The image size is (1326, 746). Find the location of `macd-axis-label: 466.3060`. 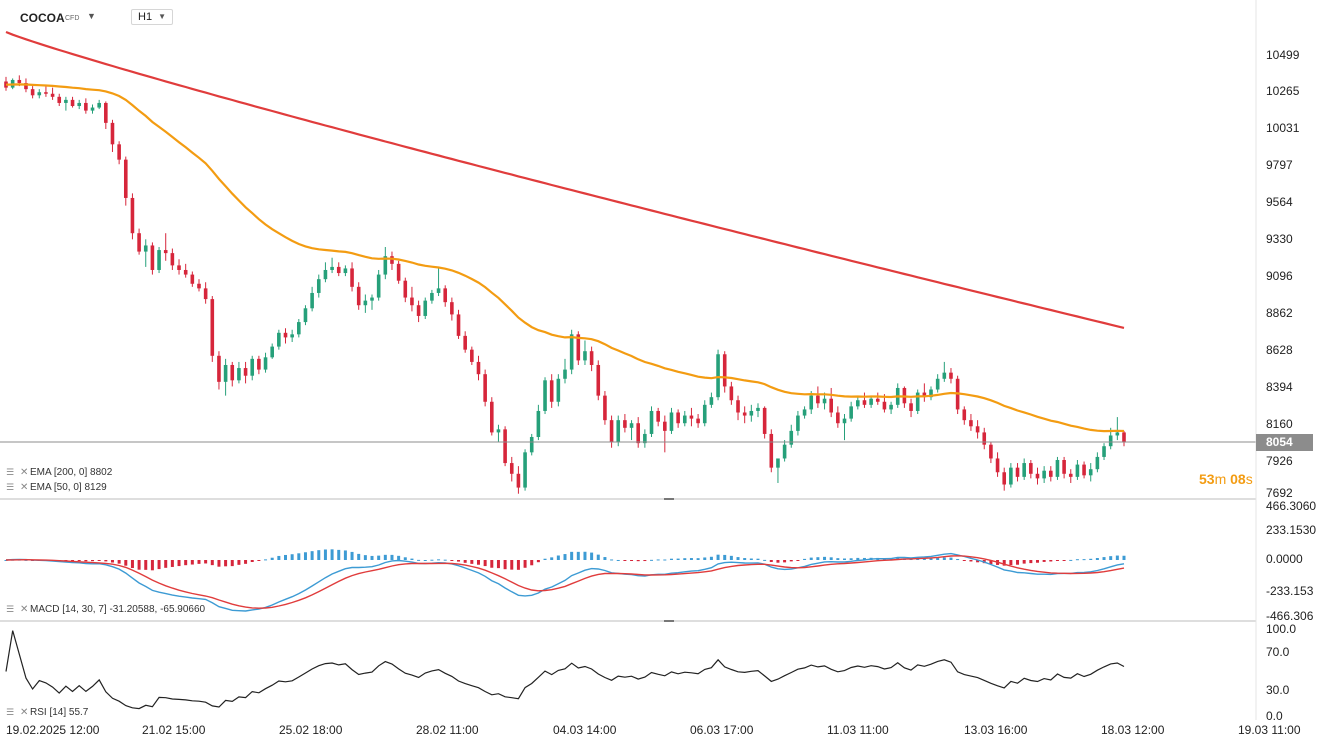

macd-axis-label: 466.3060 is located at coordinates (1291, 506).